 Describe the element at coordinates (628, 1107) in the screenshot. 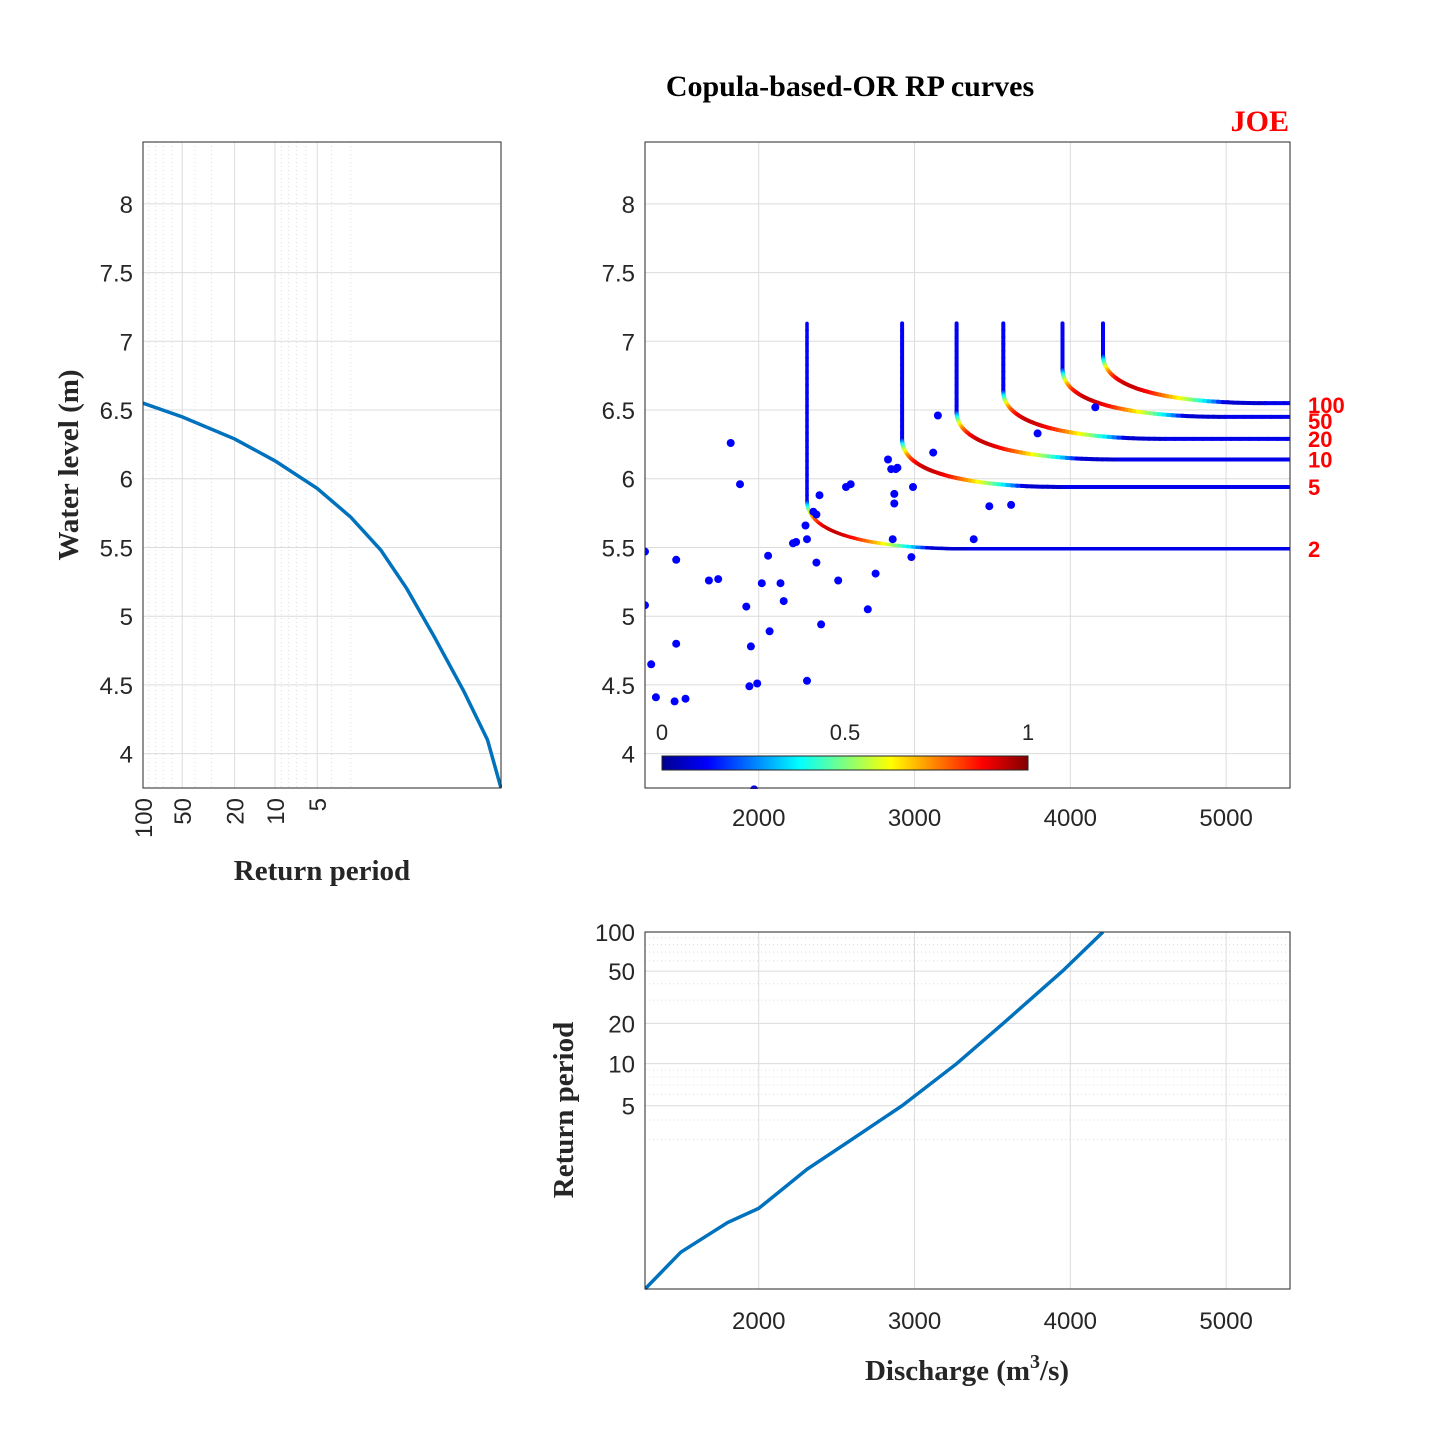

I see `bottom-ytick-label: 5` at that location.